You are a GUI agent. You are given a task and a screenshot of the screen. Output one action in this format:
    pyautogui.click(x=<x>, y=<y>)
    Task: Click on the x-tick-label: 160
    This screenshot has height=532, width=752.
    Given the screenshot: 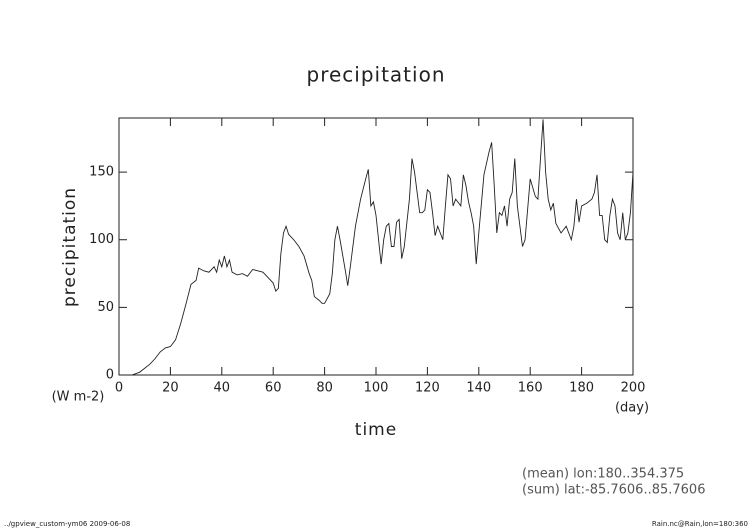 What is the action you would take?
    pyautogui.click(x=530, y=388)
    